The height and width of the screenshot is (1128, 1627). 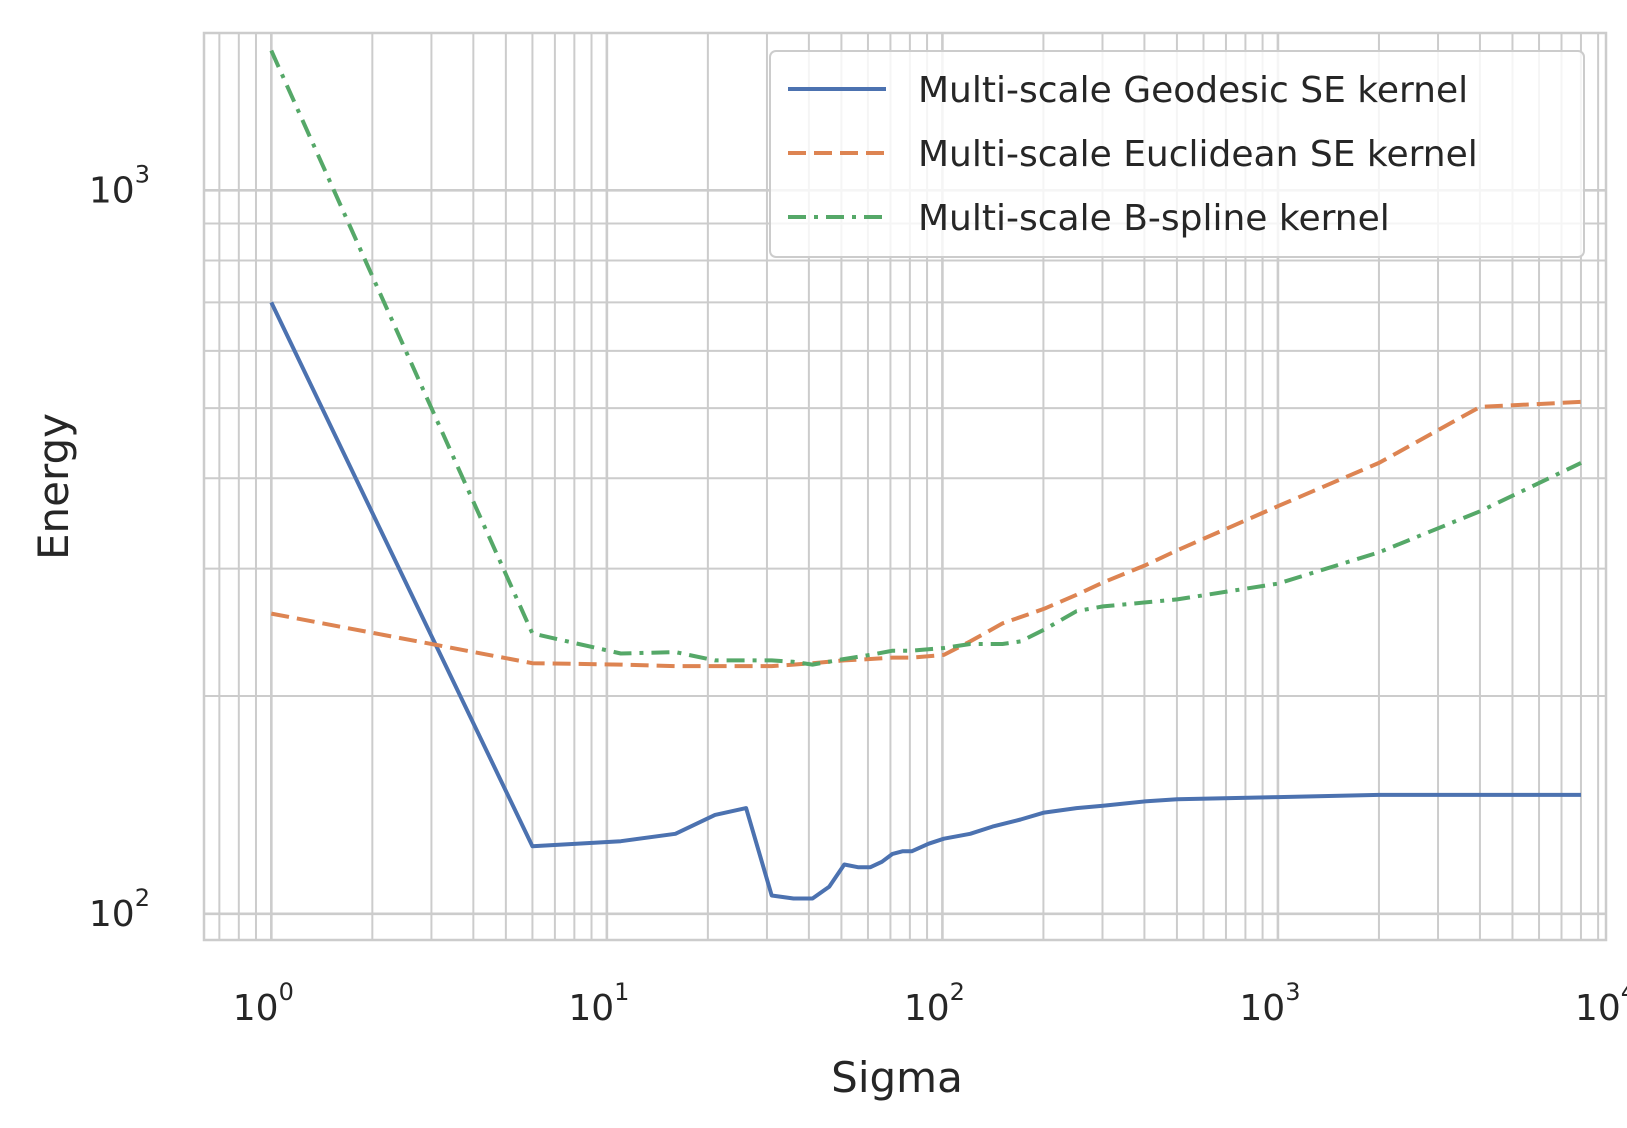 What do you see at coordinates (1154, 218) in the screenshot?
I see `legend-label: Multi-scale B-spline kernel` at bounding box center [1154, 218].